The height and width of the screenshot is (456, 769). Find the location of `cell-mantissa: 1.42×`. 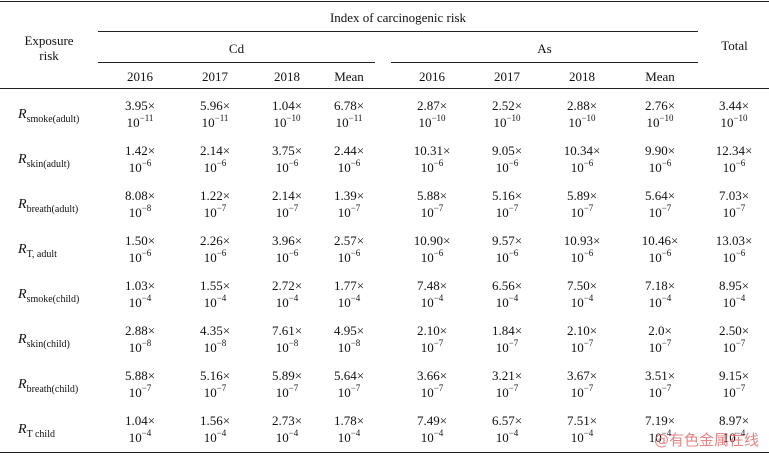

cell-mantissa: 1.42× is located at coordinates (140, 150).